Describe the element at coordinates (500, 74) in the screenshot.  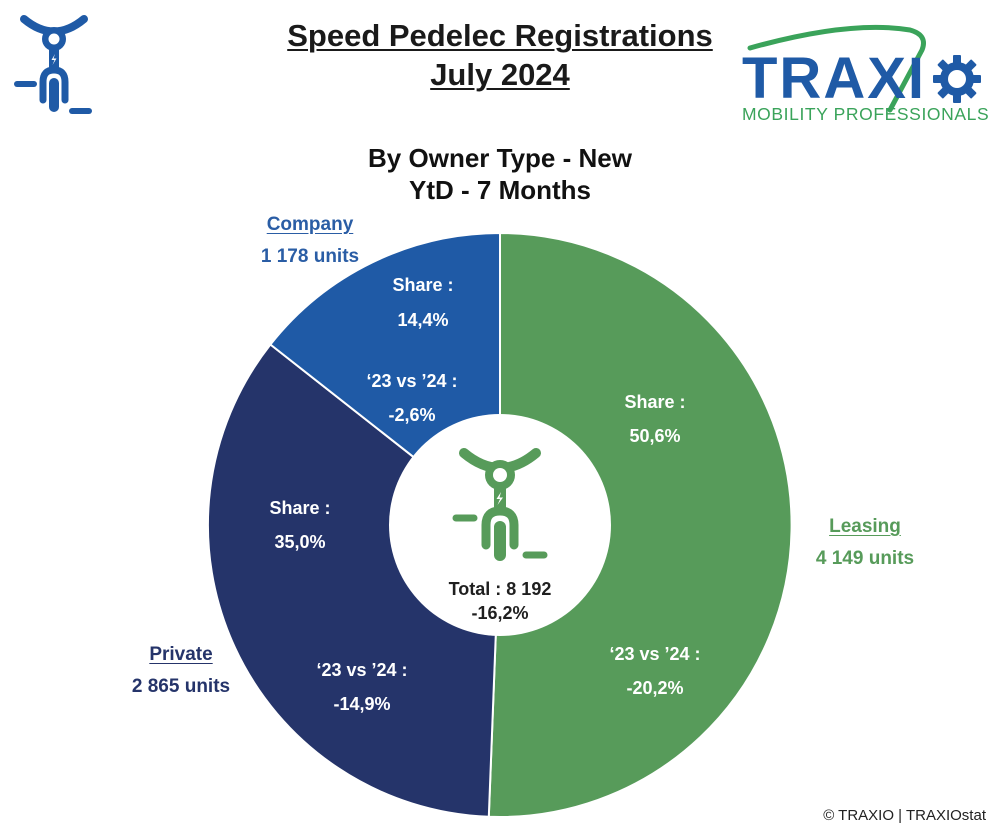
I see `chart-title-line2: July 2024` at that location.